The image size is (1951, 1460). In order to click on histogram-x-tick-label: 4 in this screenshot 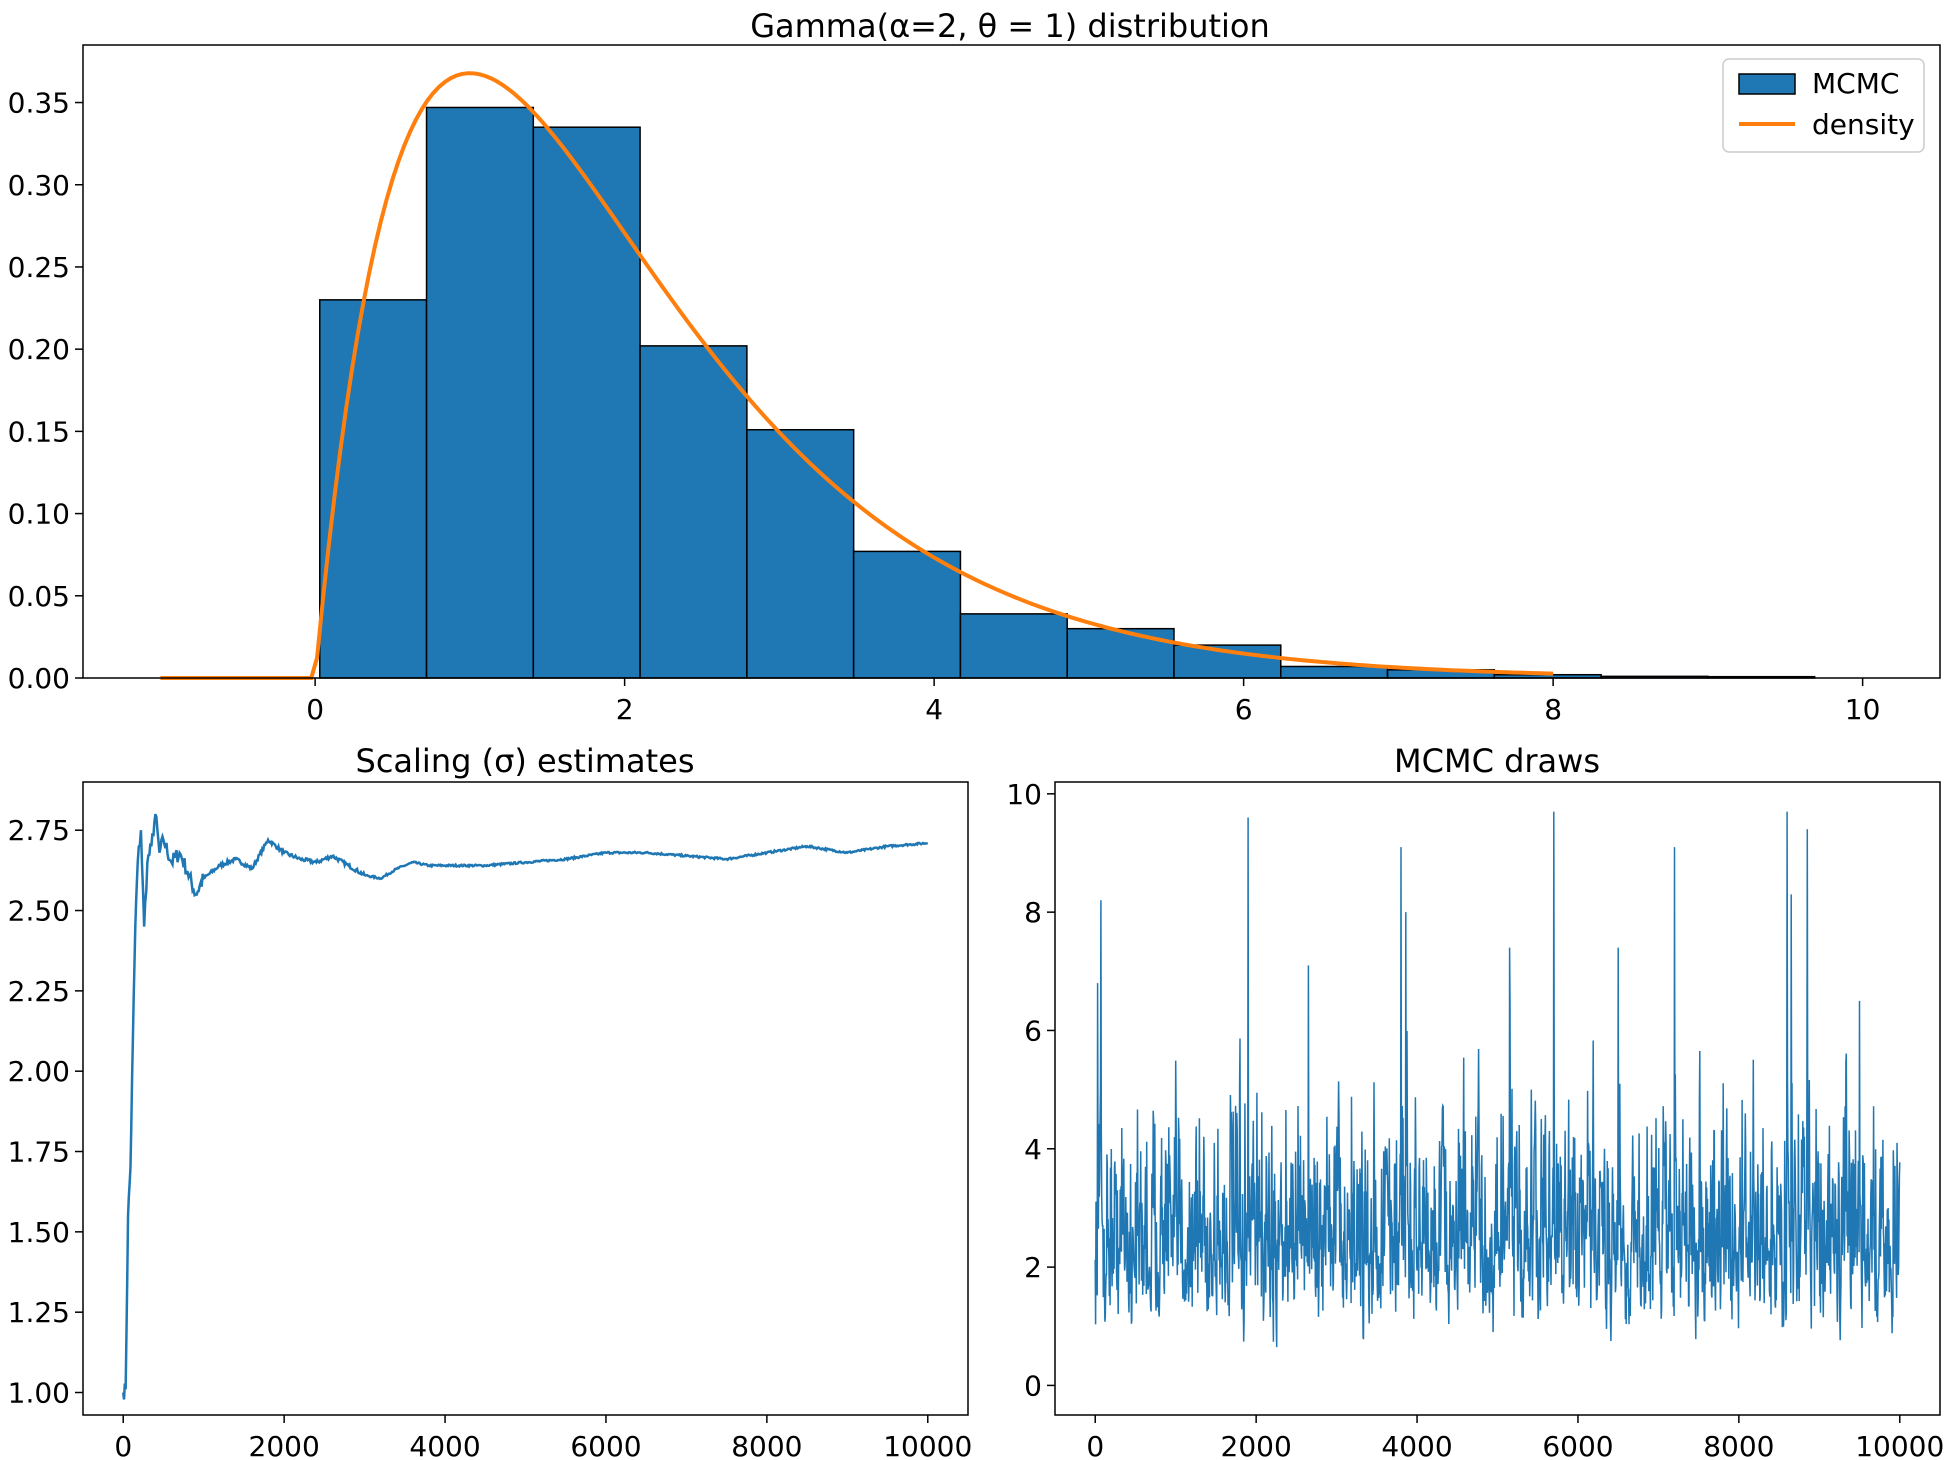, I will do `click(934, 709)`.